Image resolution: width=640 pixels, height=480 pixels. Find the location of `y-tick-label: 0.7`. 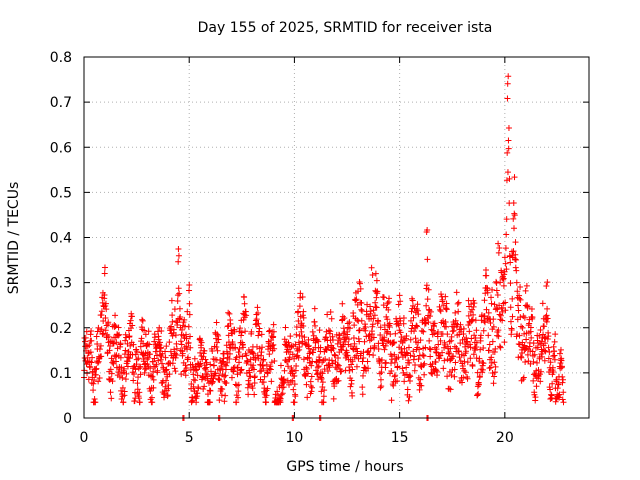

y-tick-label: 0.7 is located at coordinates (61, 103).